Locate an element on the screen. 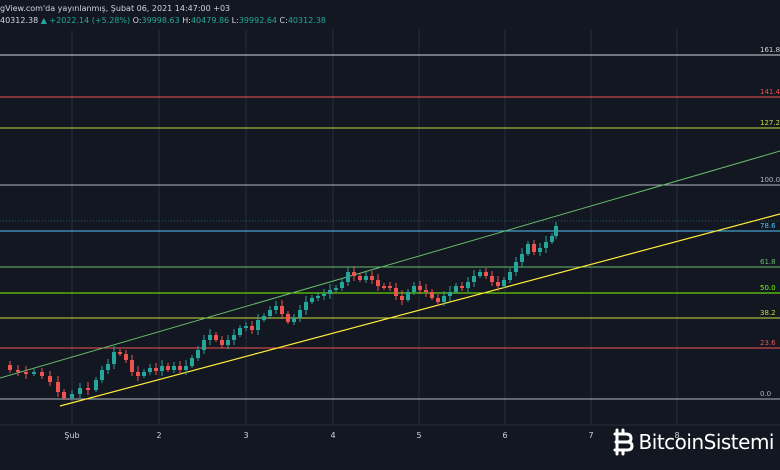 Image resolution: width=780 pixels, height=470 pixels. time-tick-label: 4 is located at coordinates (332, 435).